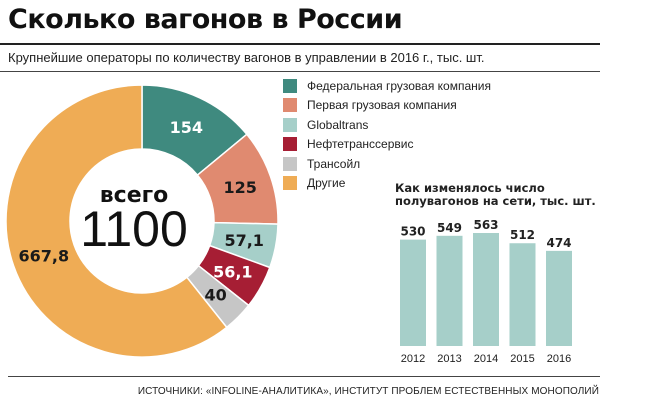 The width and height of the screenshot is (671, 420). I want to click on legend-label: Трансойл, so click(334, 163).